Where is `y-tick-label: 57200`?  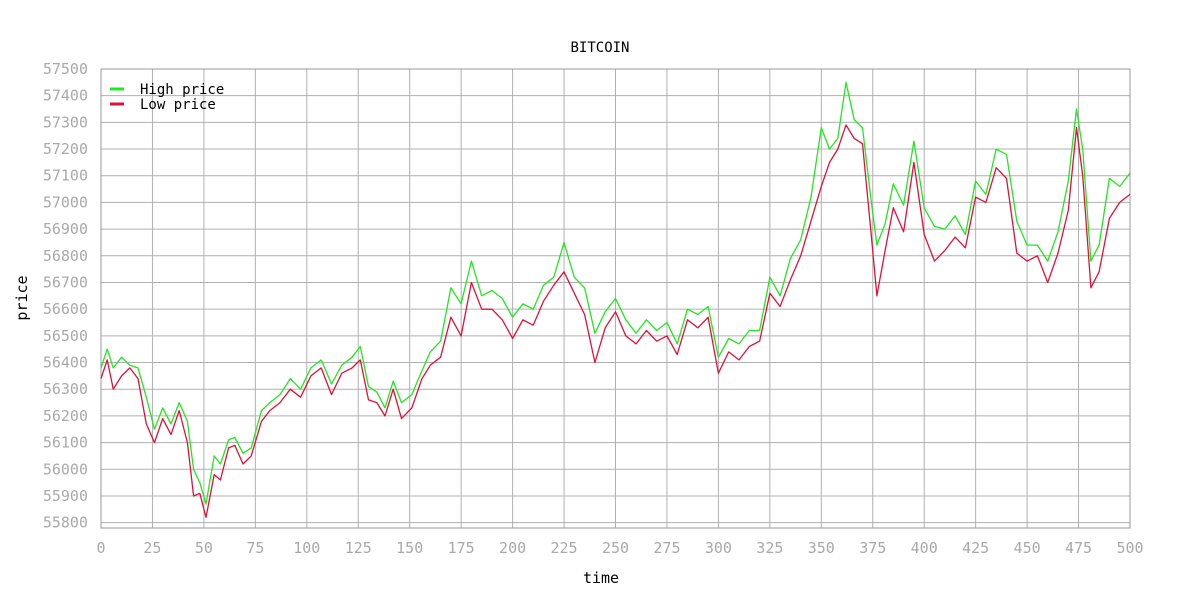 y-tick-label: 57200 is located at coordinates (65, 149).